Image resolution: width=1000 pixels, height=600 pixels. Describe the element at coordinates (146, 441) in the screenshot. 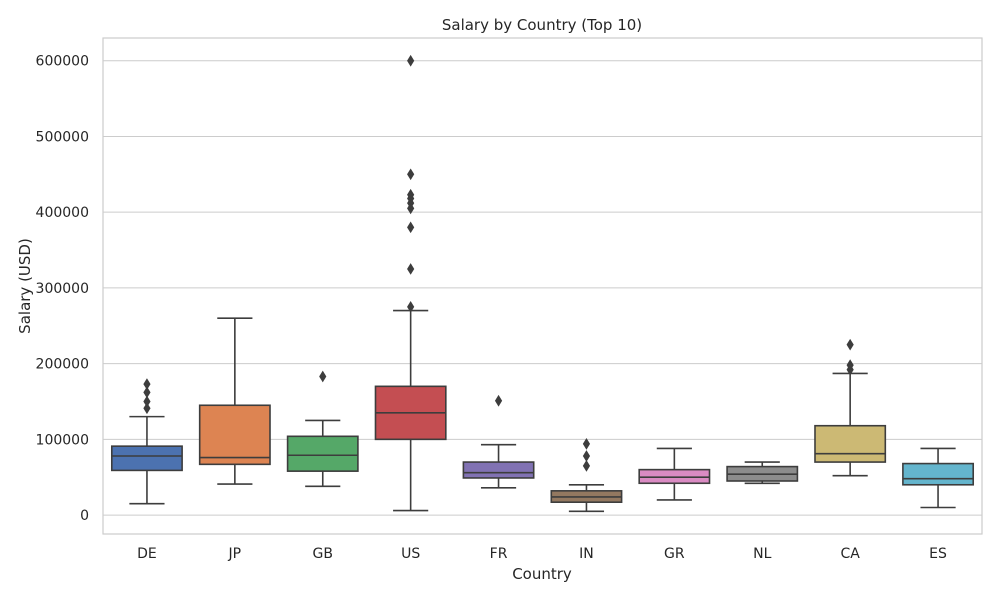

I see `box-de` at that location.